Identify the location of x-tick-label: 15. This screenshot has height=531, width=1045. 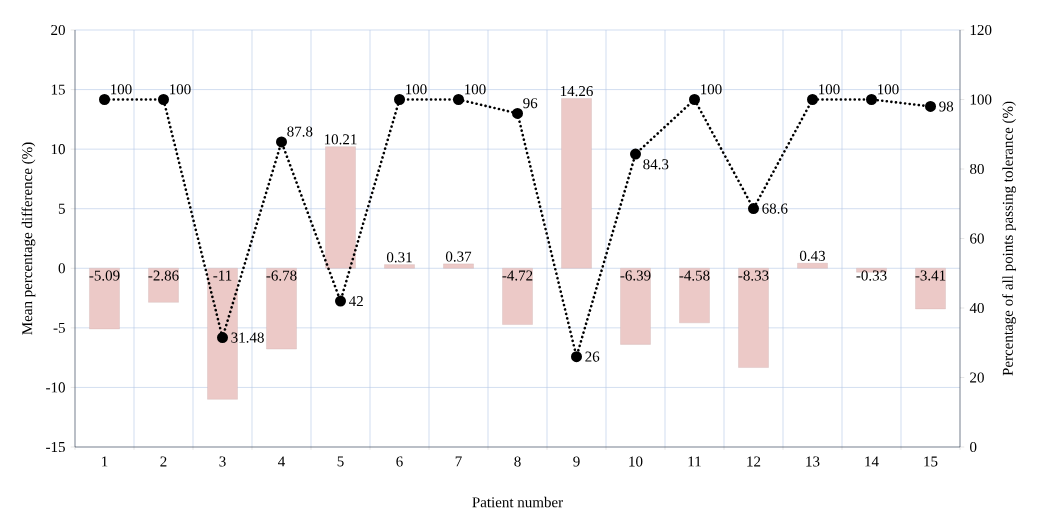
(931, 461).